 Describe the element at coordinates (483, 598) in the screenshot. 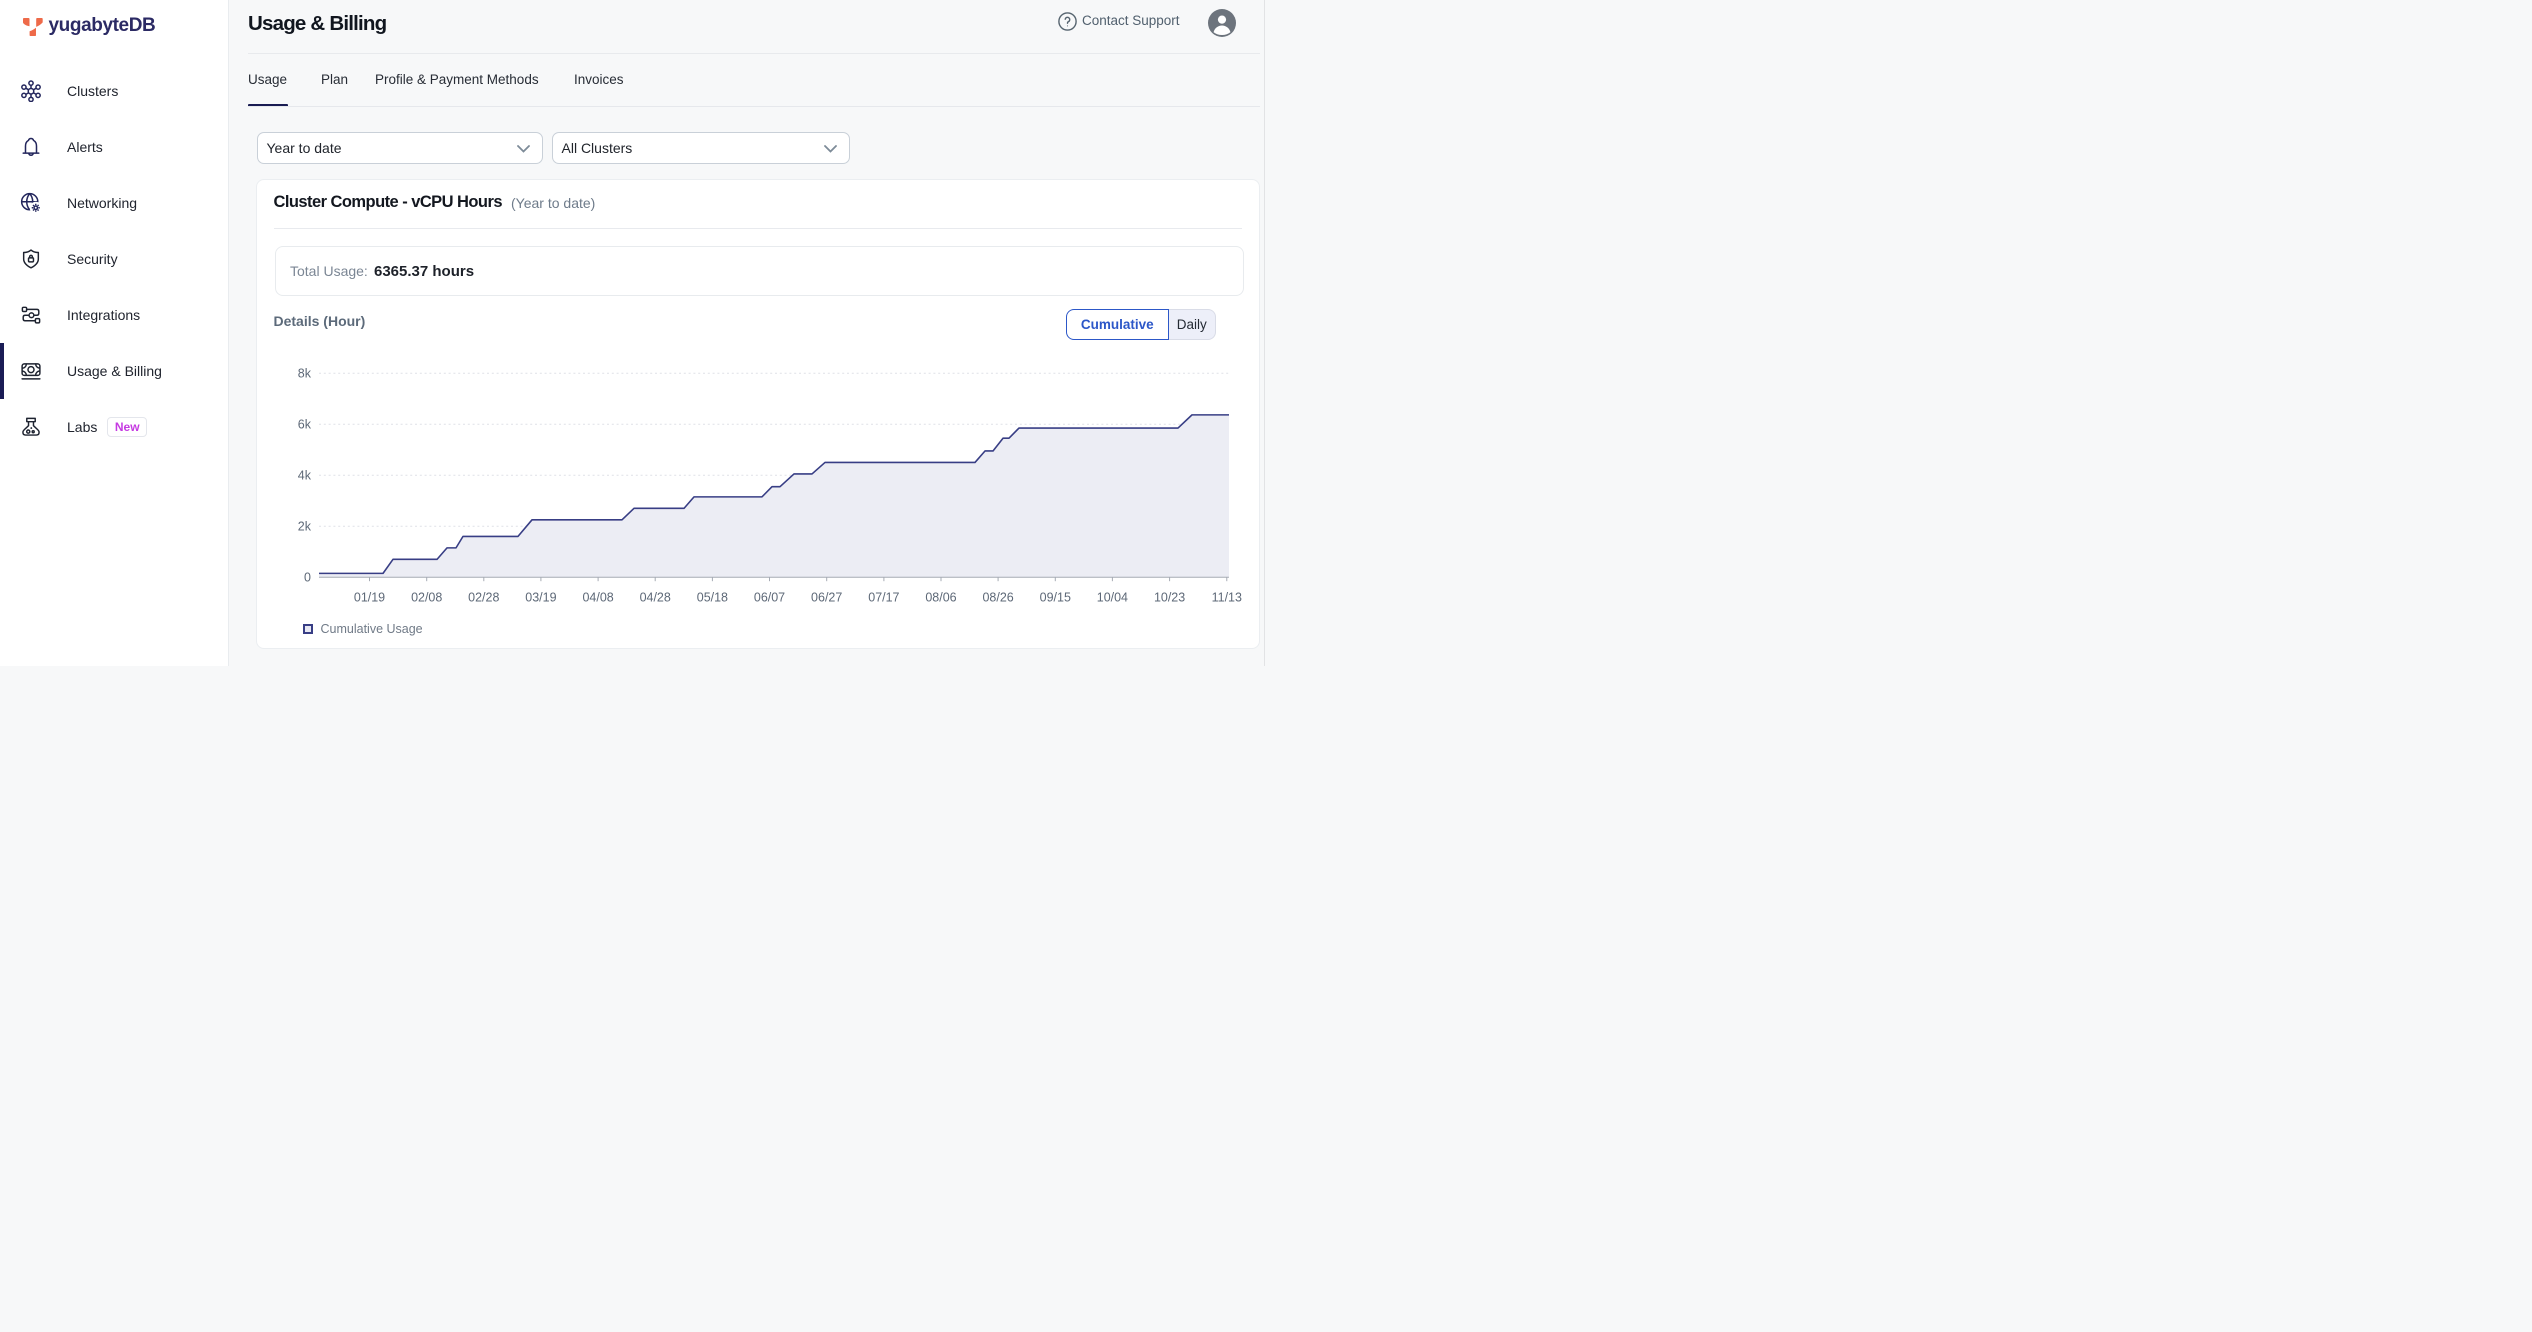

I see `svg-text: 02/28` at that location.